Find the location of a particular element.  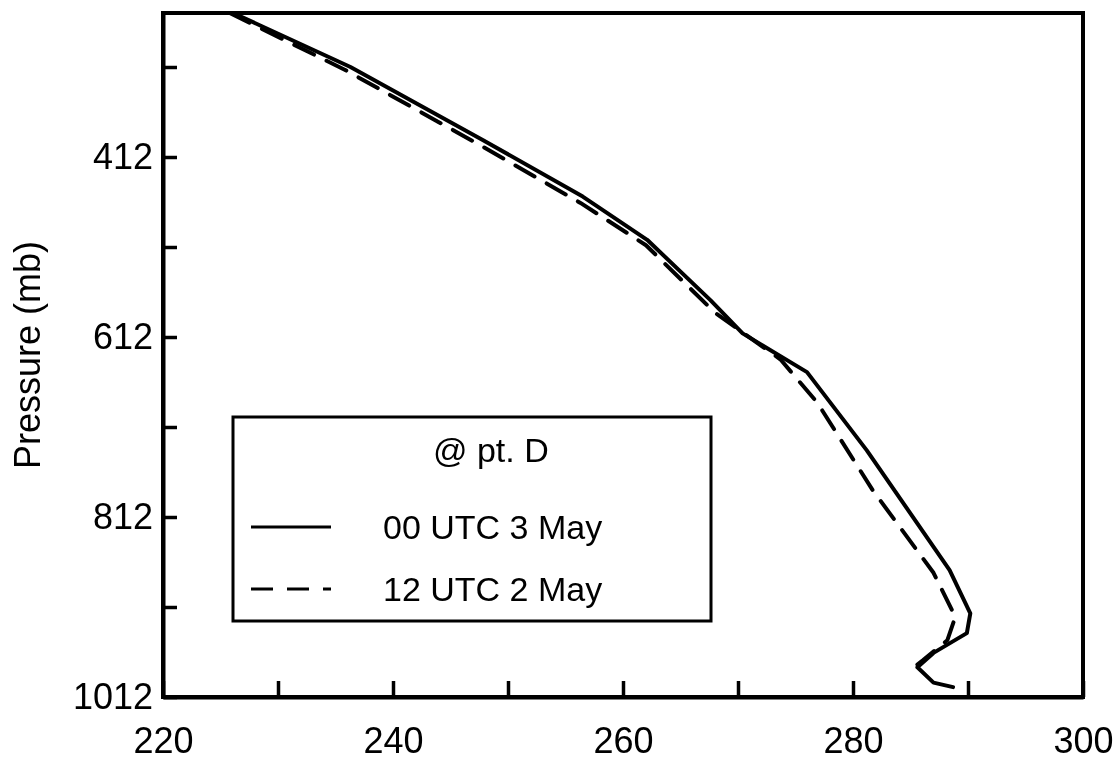

y-tick-label: 1012 is located at coordinates (112, 697).